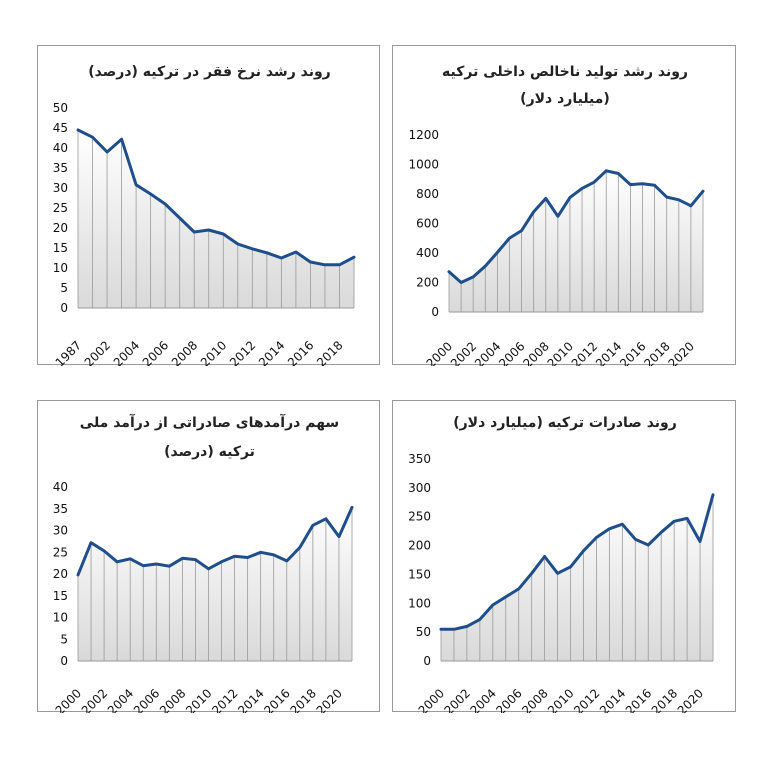  Describe the element at coordinates (60, 128) in the screenshot. I see `y-tick-label: 45` at that location.